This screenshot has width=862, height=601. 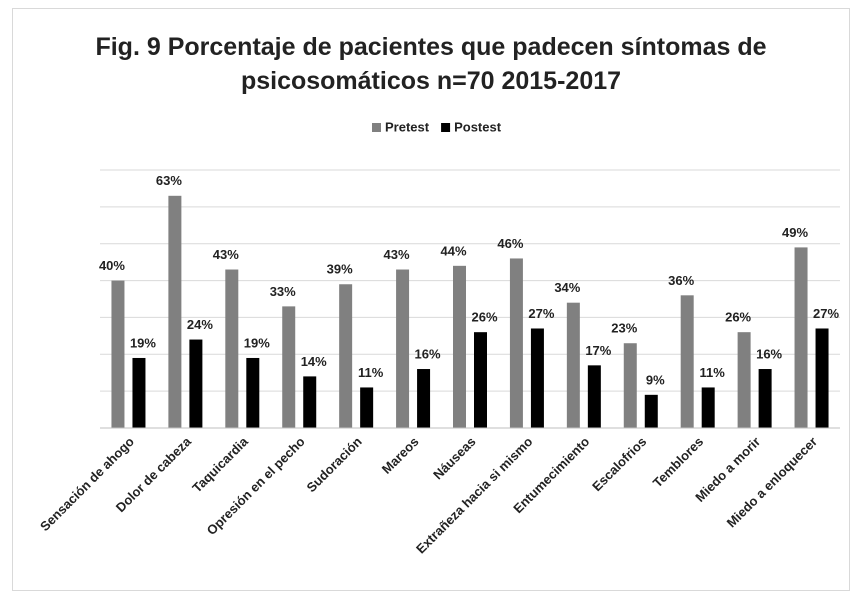 What do you see at coordinates (567, 287) in the screenshot?
I see `data-label: 34%` at bounding box center [567, 287].